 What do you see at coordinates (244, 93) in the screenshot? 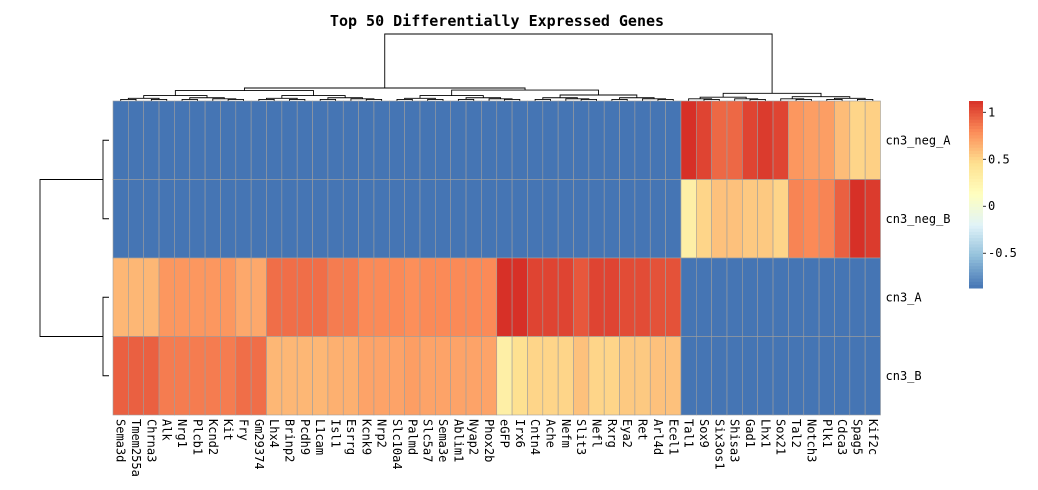
I see `dendrogram-link` at bounding box center [244, 93].